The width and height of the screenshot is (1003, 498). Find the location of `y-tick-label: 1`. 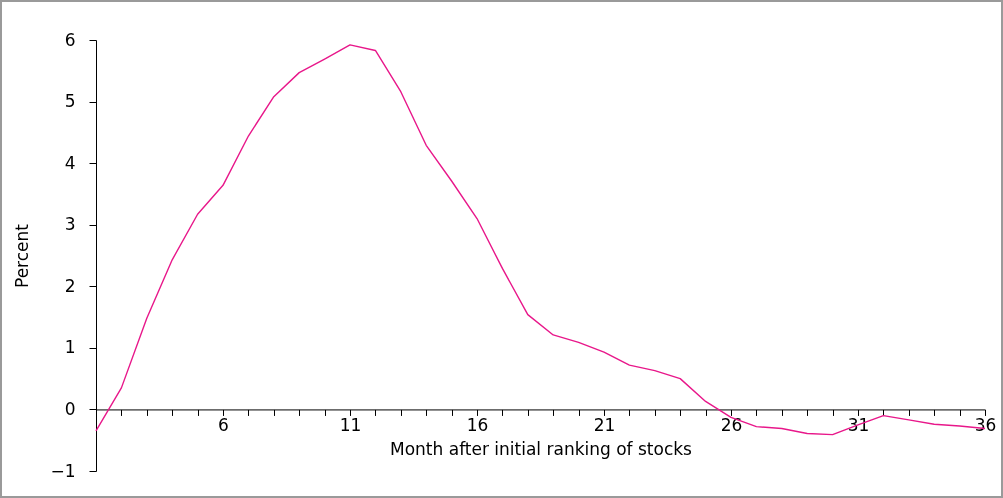

y-tick-label: 1 is located at coordinates (70, 347).